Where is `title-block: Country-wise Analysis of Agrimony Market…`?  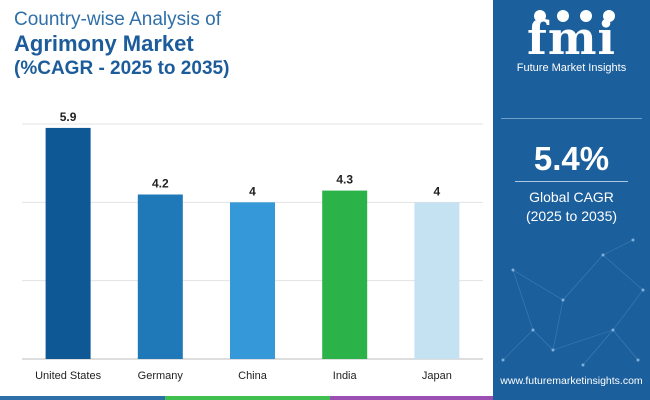
title-block: Country-wise Analysis of Agrimony Market… is located at coordinates (121, 44).